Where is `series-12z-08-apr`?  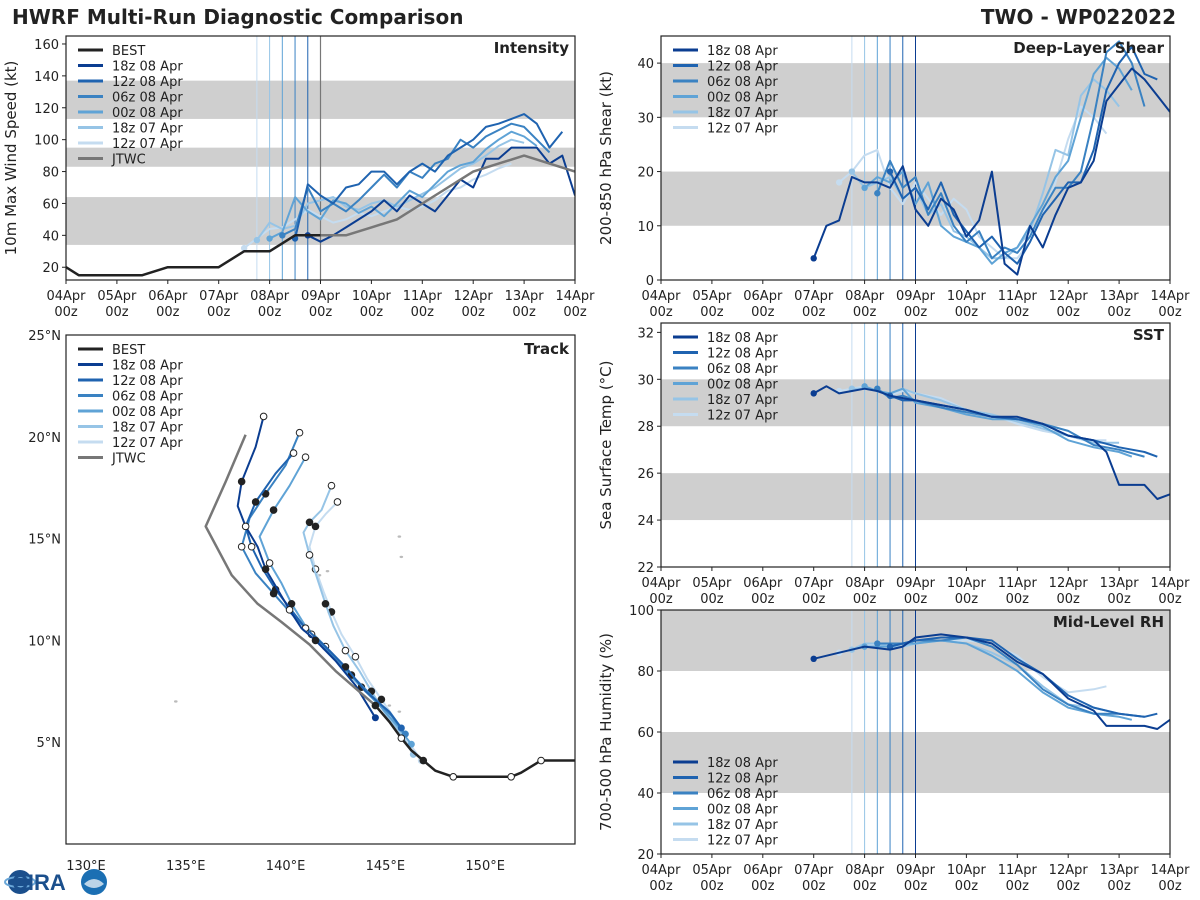 series-12z-08-apr is located at coordinates (429, 176).